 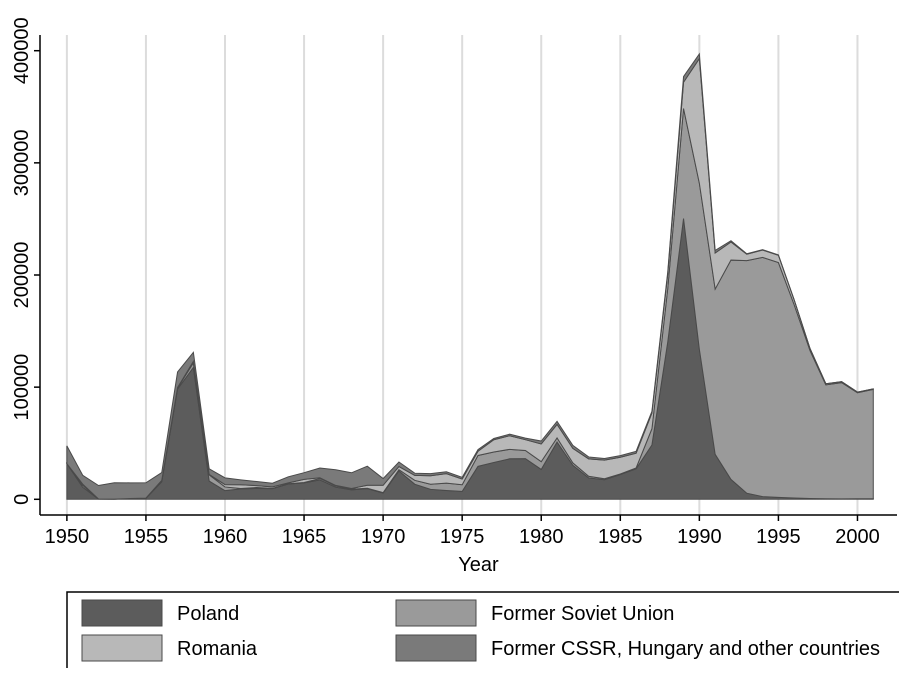 I want to click on x-tick-label: 1965, so click(x=304, y=537).